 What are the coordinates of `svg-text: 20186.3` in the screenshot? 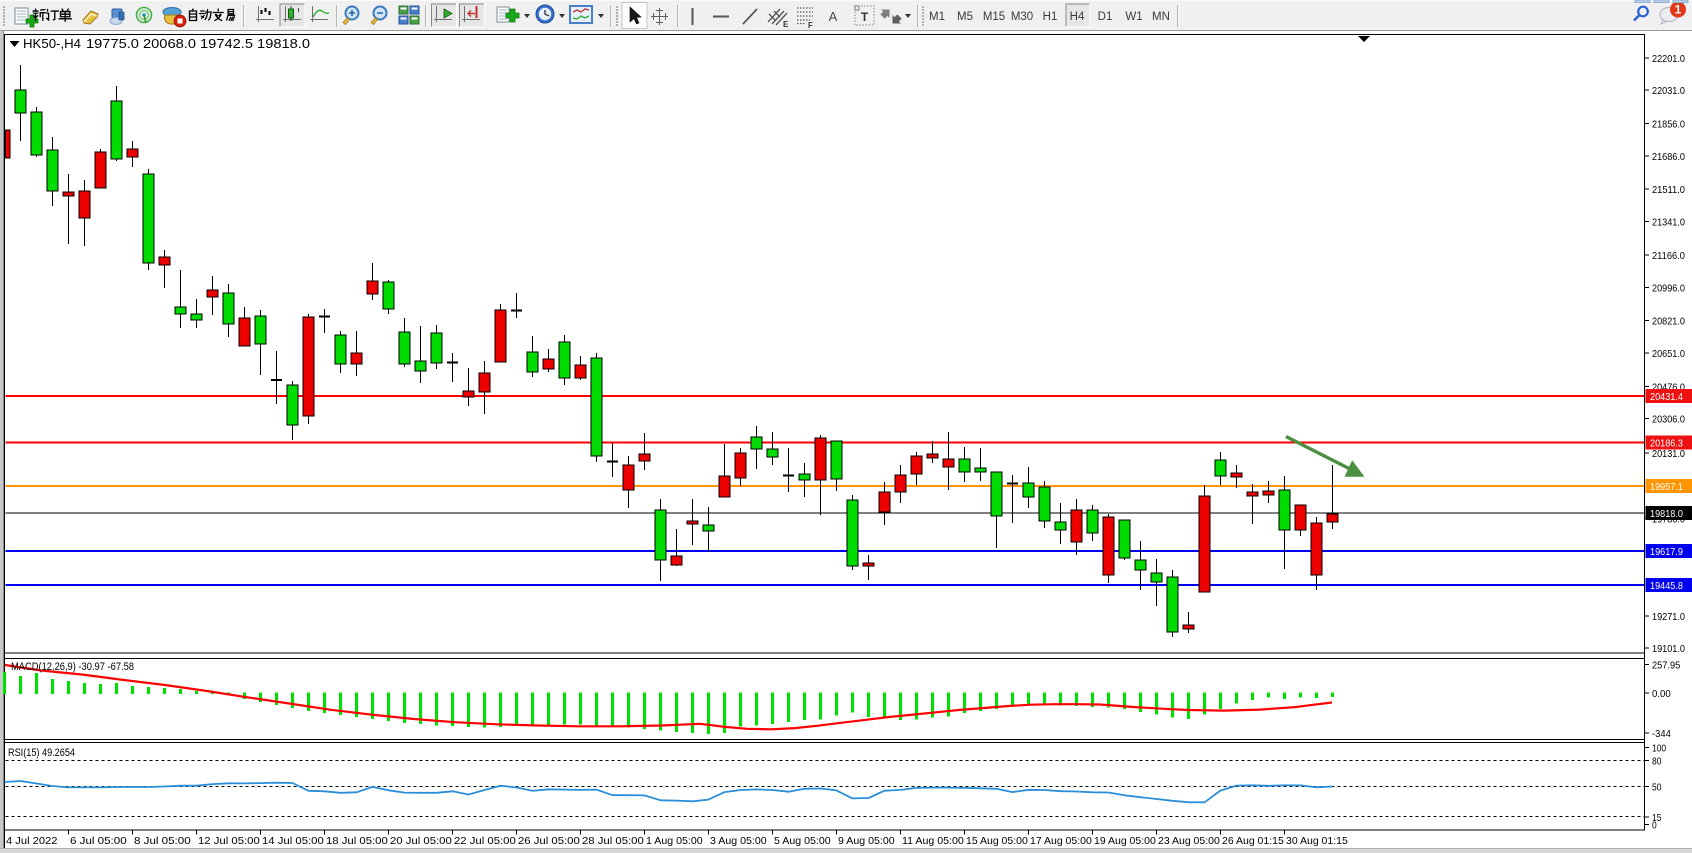 It's located at (1666, 444).